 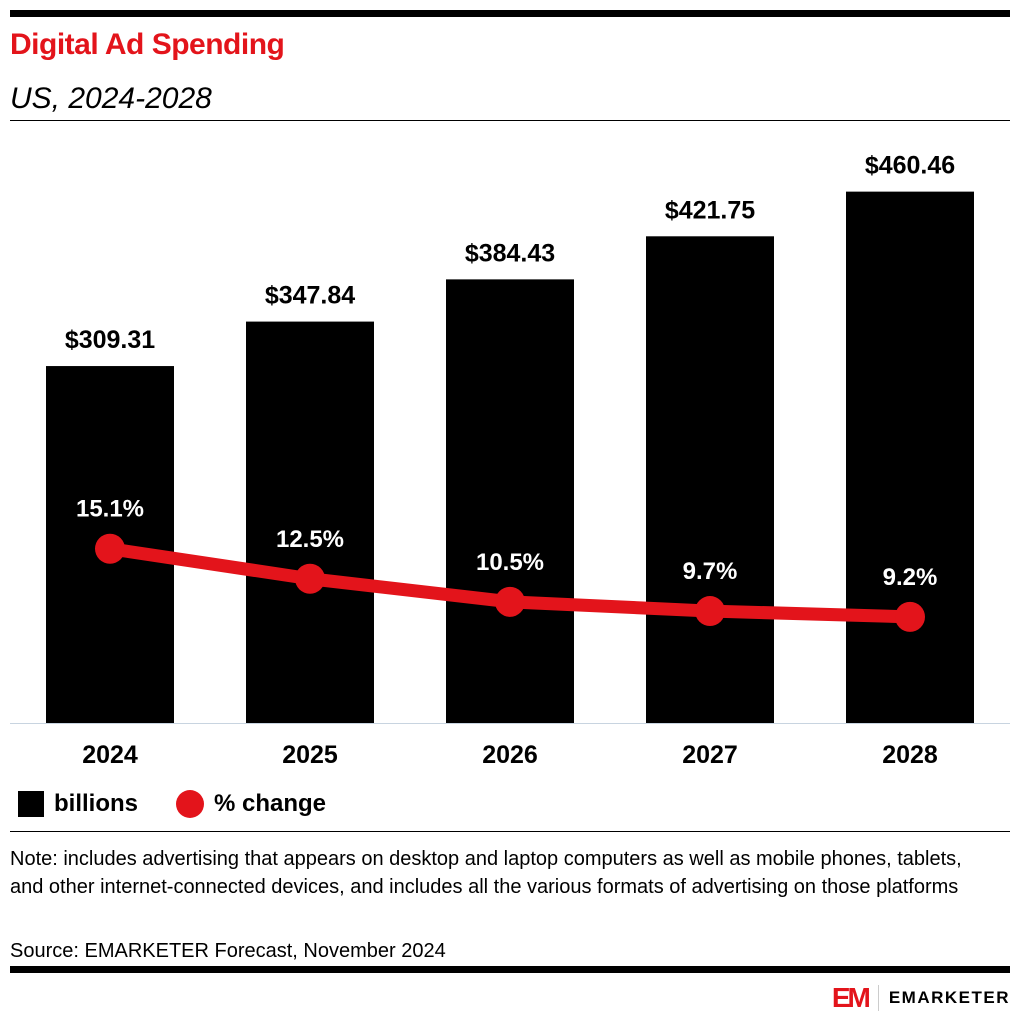 What do you see at coordinates (110, 509) in the screenshot?
I see `line-value-label: 15.1%` at bounding box center [110, 509].